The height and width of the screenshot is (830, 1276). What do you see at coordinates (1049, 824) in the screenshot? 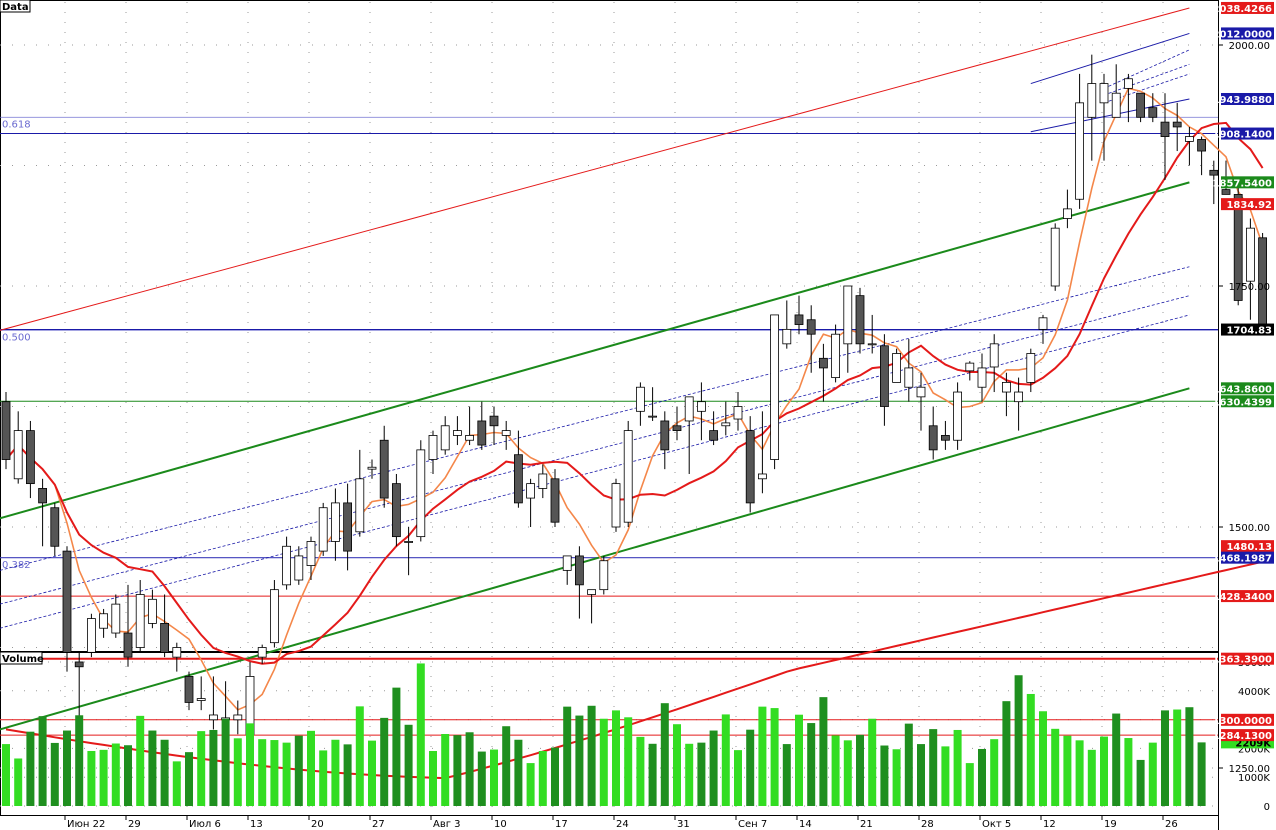
I see `date-tick-label: 12` at bounding box center [1049, 824].